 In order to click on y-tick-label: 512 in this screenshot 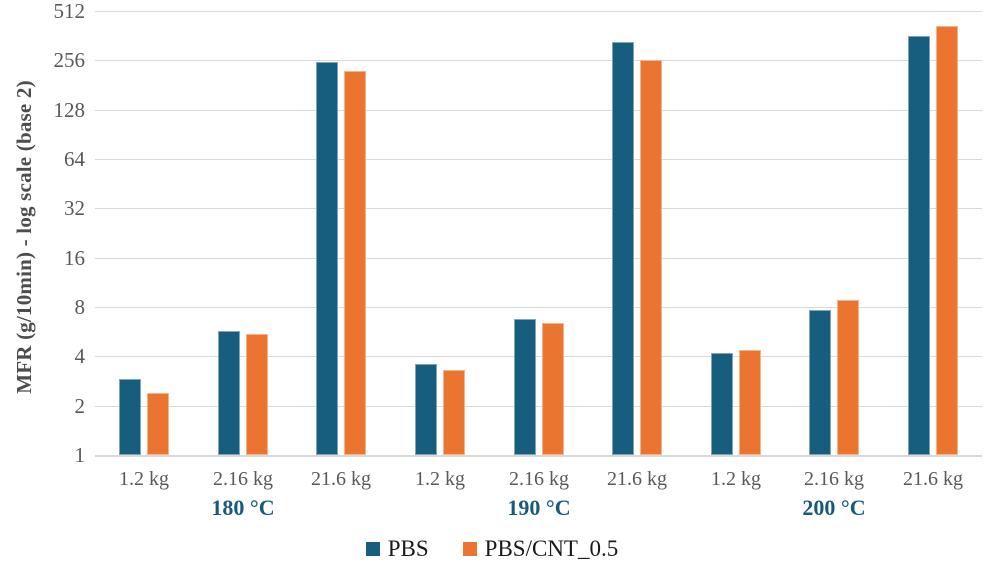, I will do `click(69, 11)`.